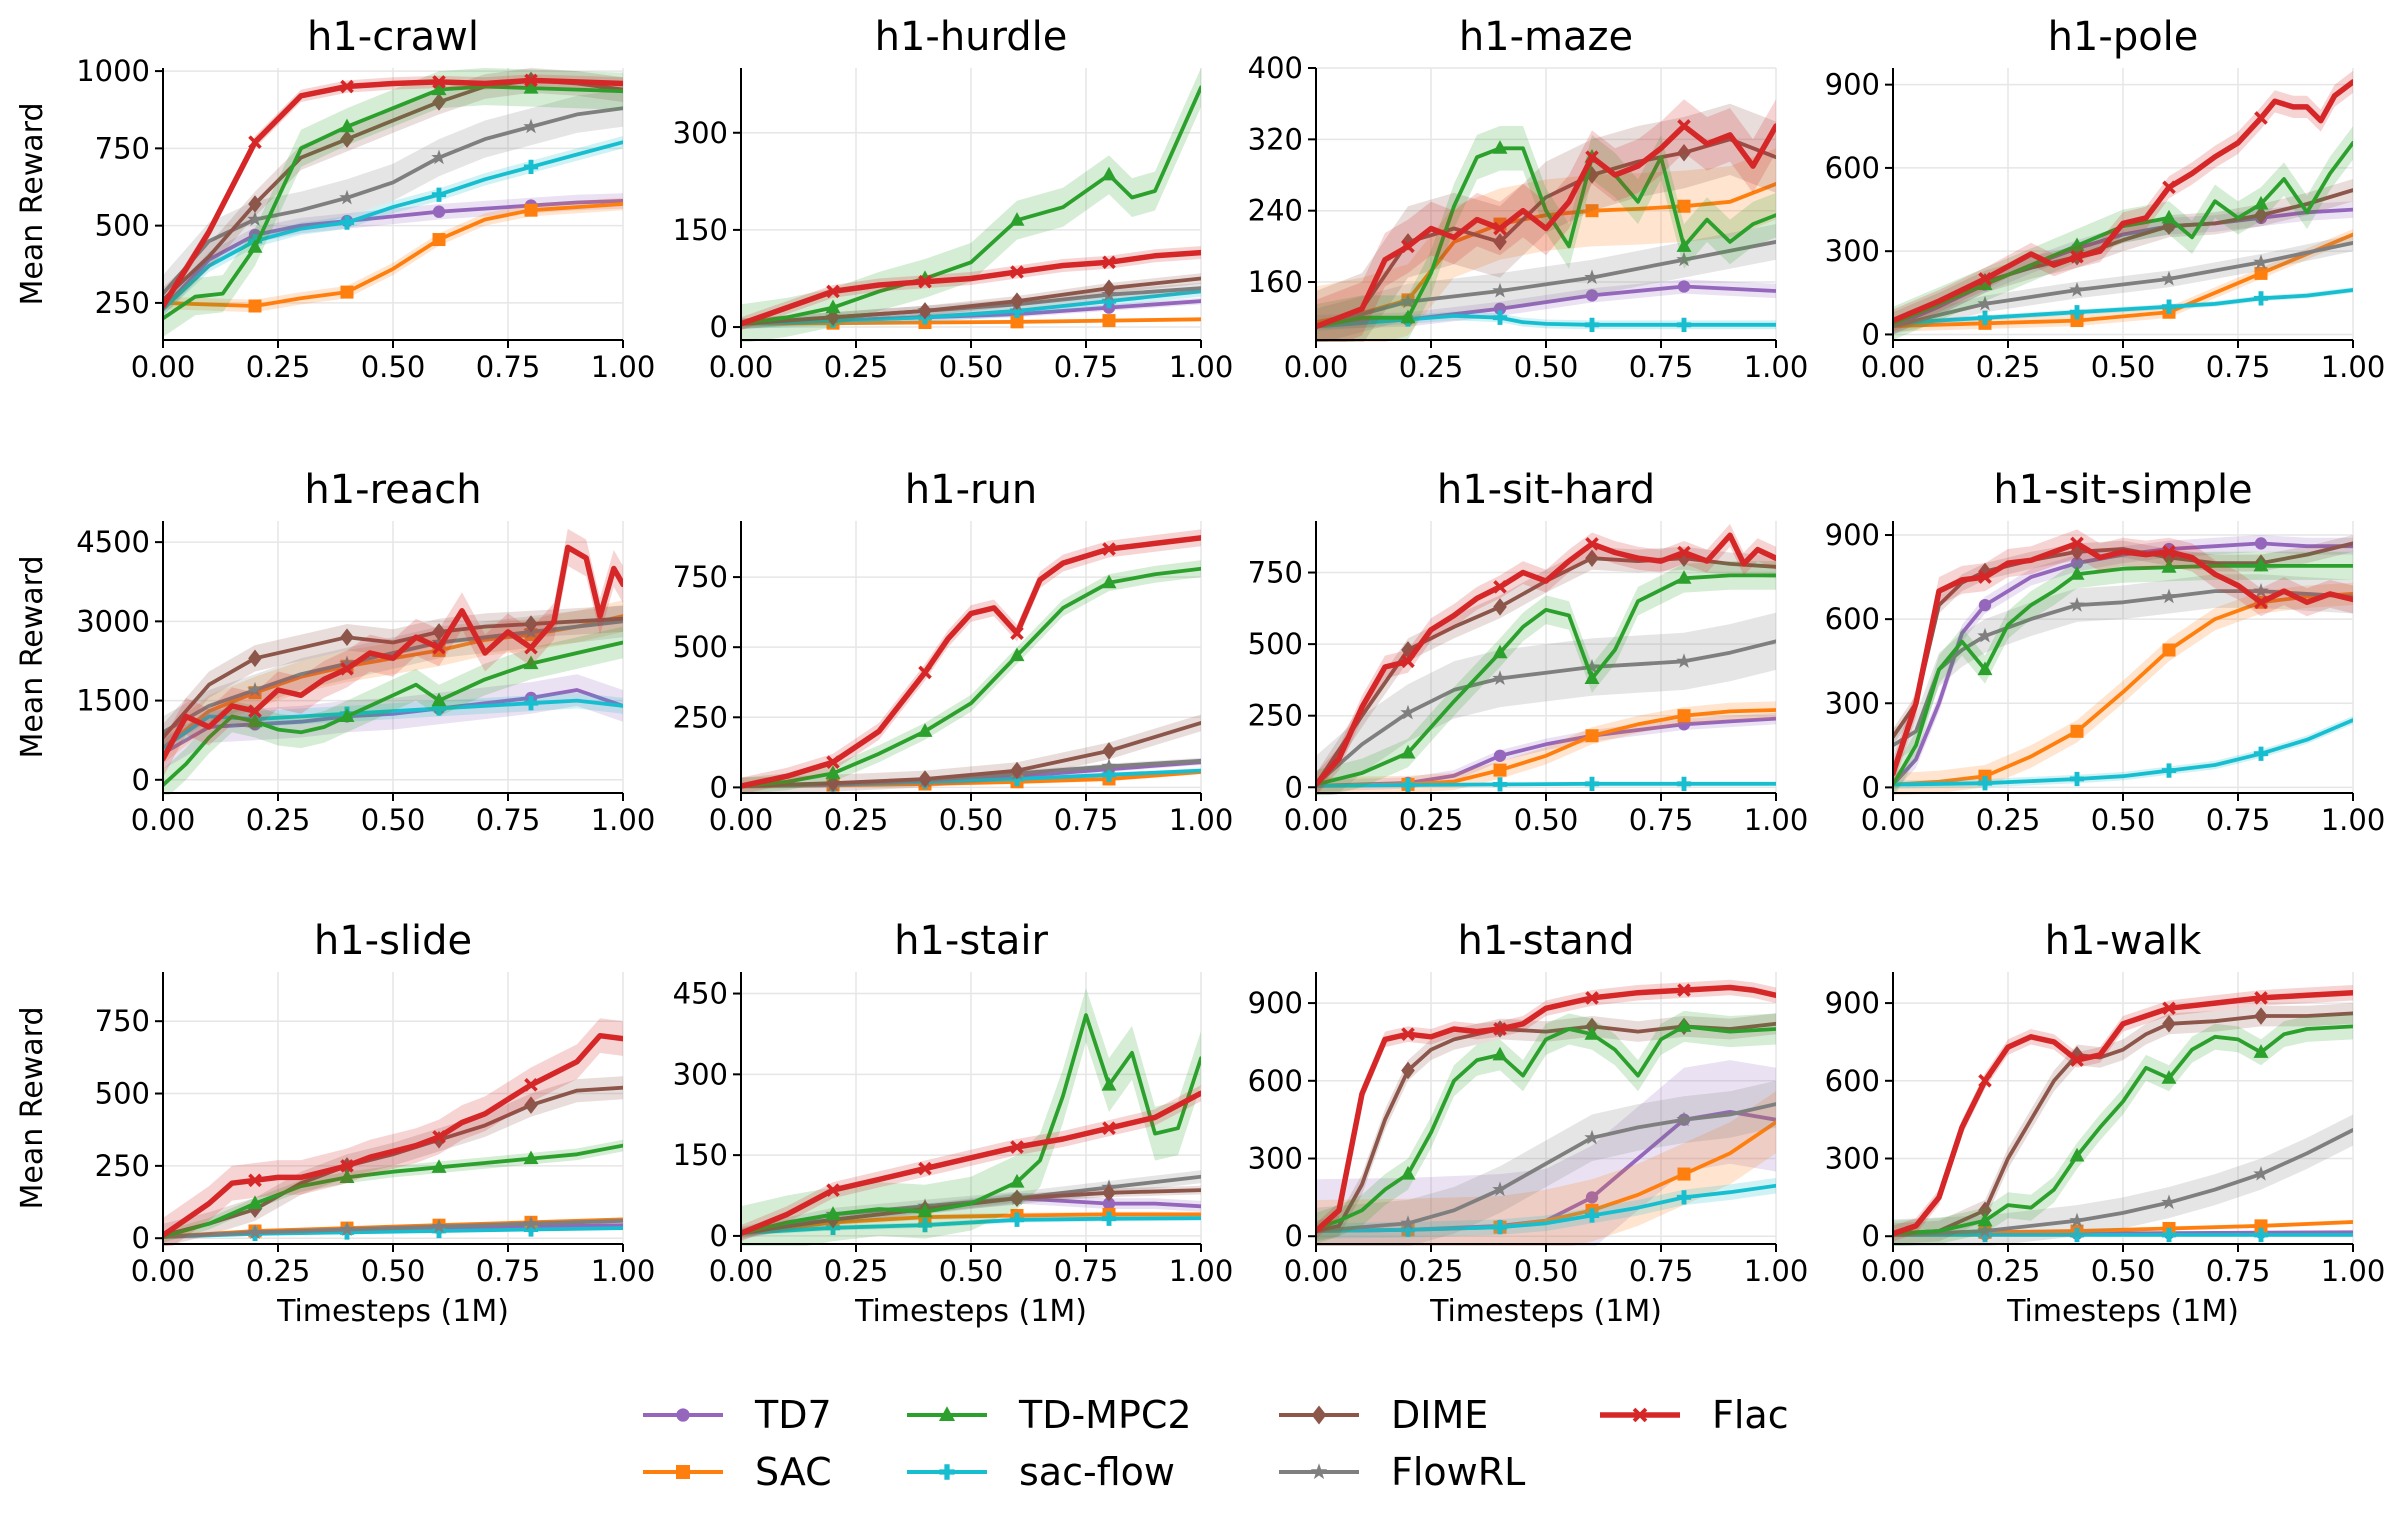 Image resolution: width=2400 pixels, height=1519 pixels. What do you see at coordinates (700, 1155) in the screenshot?
I see `y-tick-label: 150` at bounding box center [700, 1155].